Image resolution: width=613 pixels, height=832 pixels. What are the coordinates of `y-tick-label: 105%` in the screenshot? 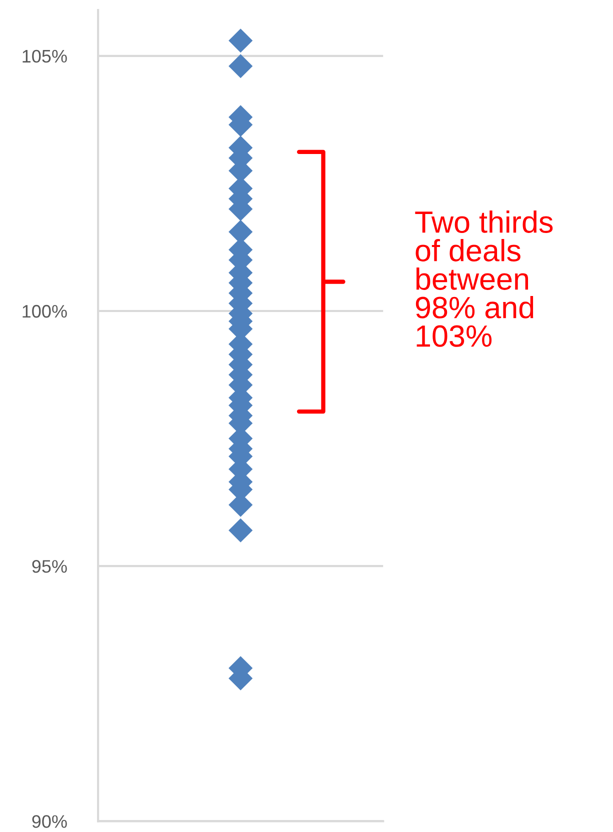 It's located at (44, 56).